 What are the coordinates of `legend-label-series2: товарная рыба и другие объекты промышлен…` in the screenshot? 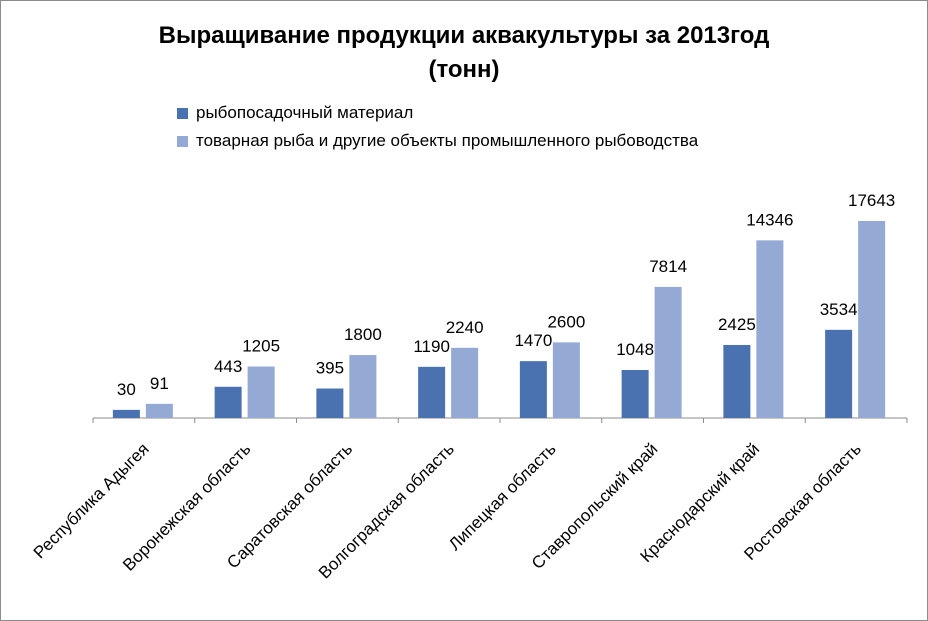 It's located at (447, 140).